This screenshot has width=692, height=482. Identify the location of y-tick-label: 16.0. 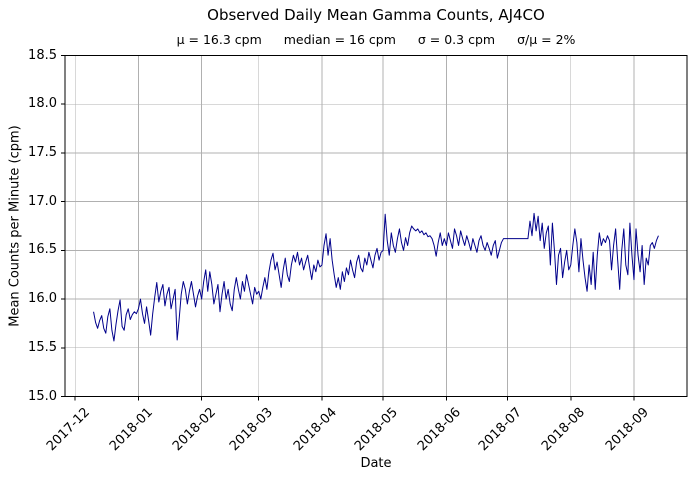
(42, 299).